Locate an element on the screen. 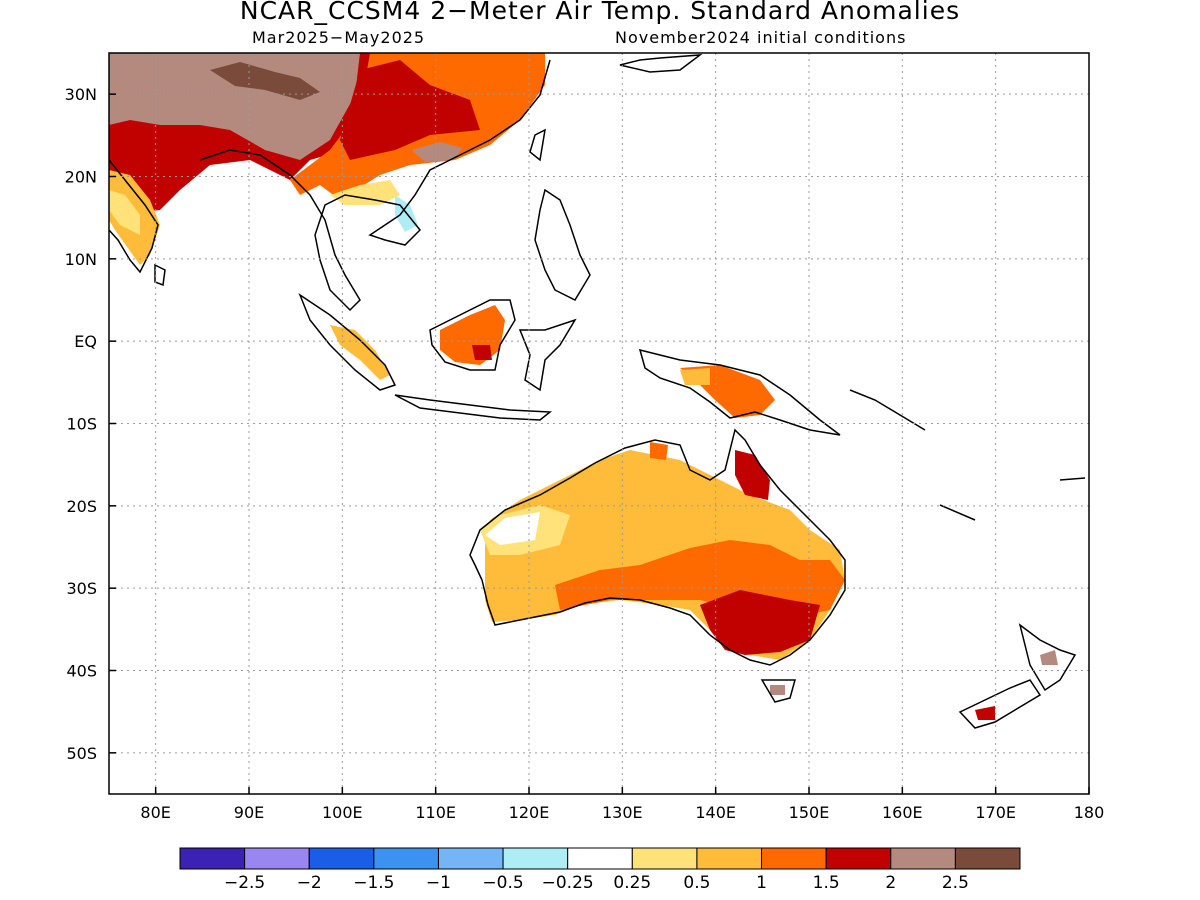 This screenshot has width=1200, height=900. lat-tick-label: 10N is located at coordinates (81, 259).